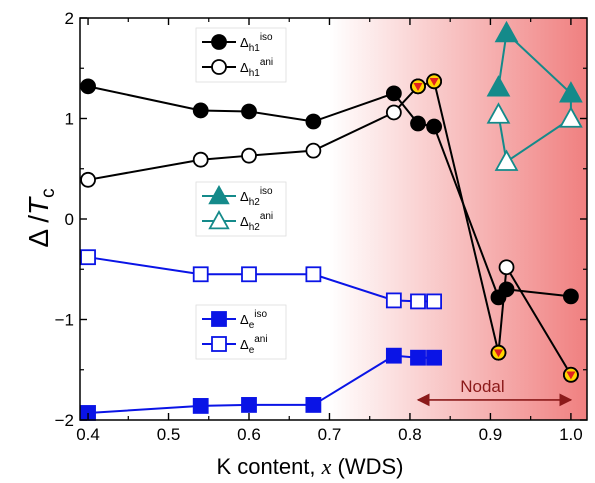 This screenshot has height=483, width=595. I want to click on legend-label: Δeiso, so click(253, 320).